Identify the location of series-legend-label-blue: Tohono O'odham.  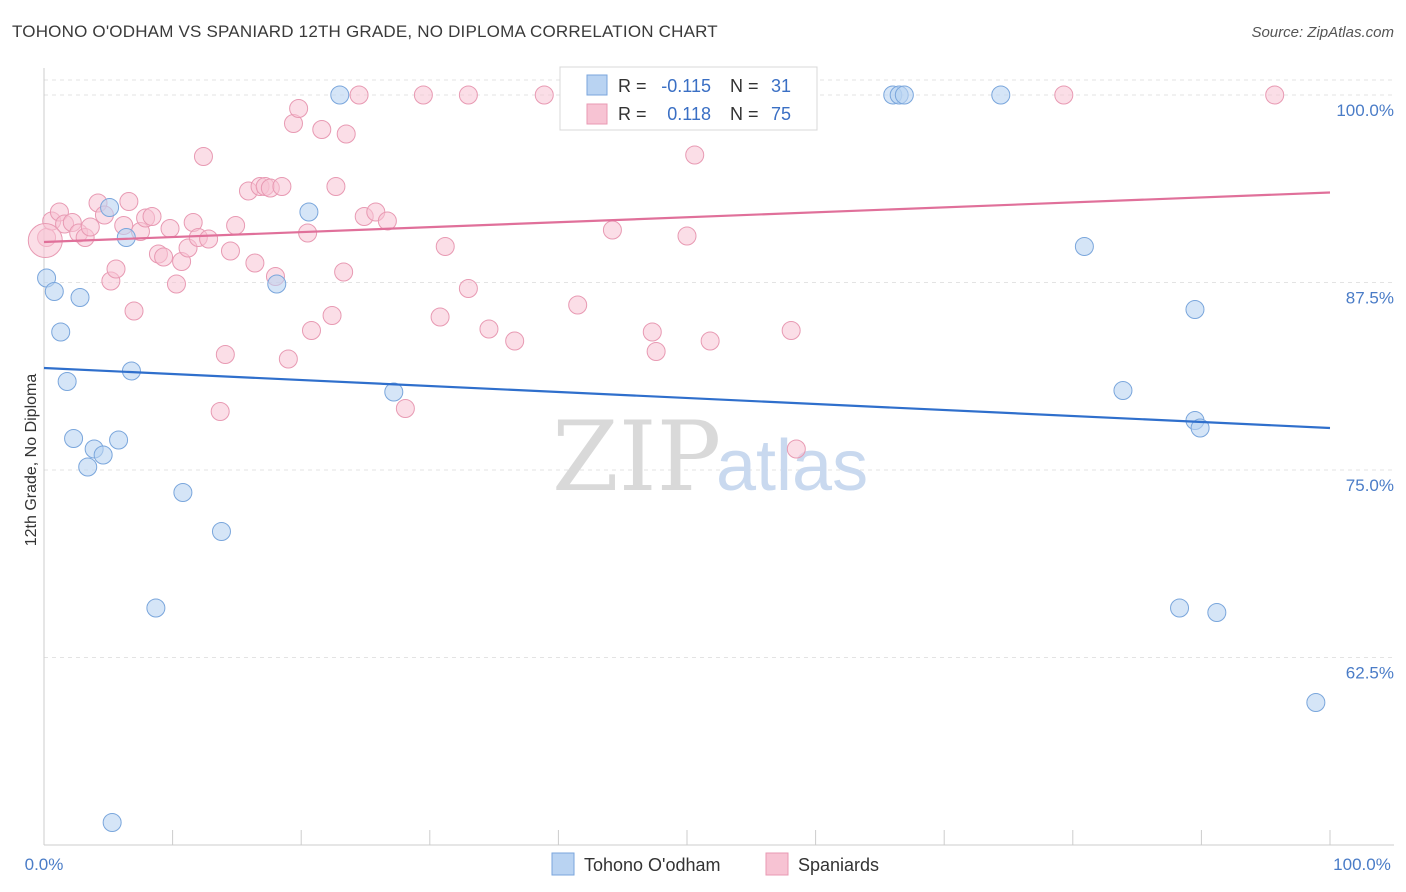
(652, 865).